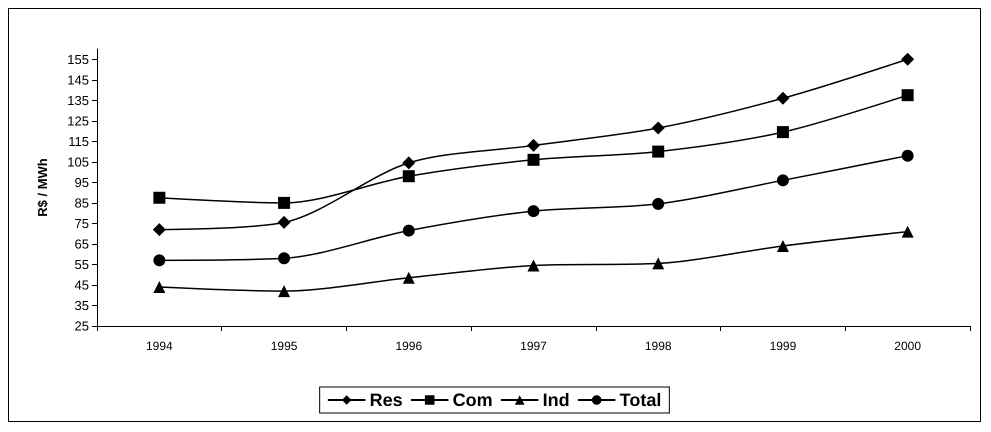 The height and width of the screenshot is (432, 991). I want to click on x-tick-label: 1997, so click(534, 346).